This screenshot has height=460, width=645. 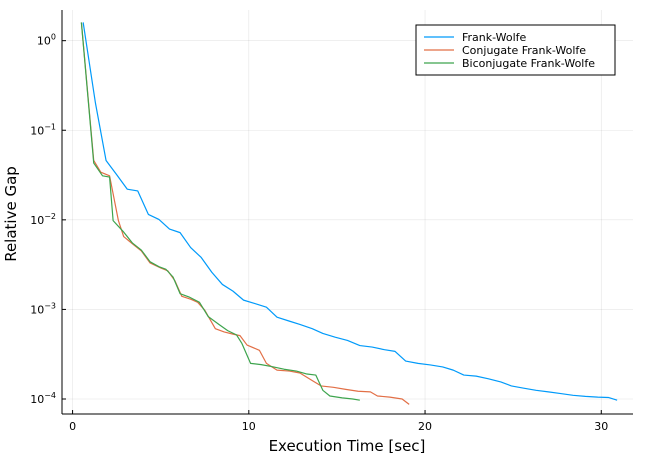 What do you see at coordinates (347, 446) in the screenshot?
I see `x-axis-label: Execution Time [sec]` at bounding box center [347, 446].